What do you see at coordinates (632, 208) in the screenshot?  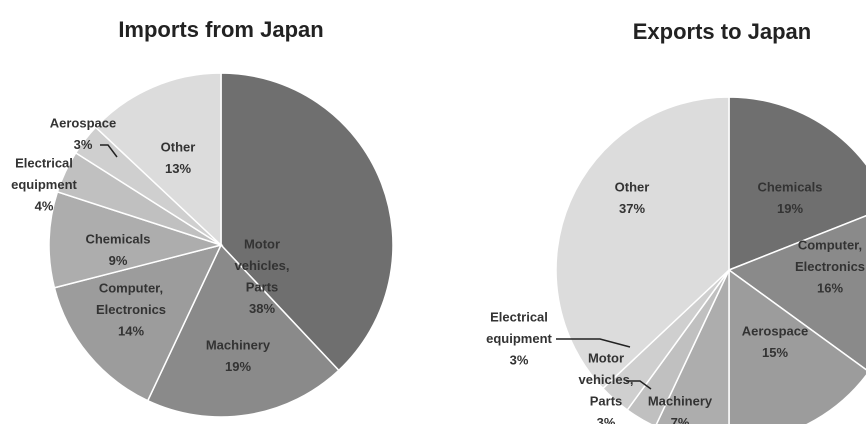 I see `slice-value-label: 37%` at bounding box center [632, 208].